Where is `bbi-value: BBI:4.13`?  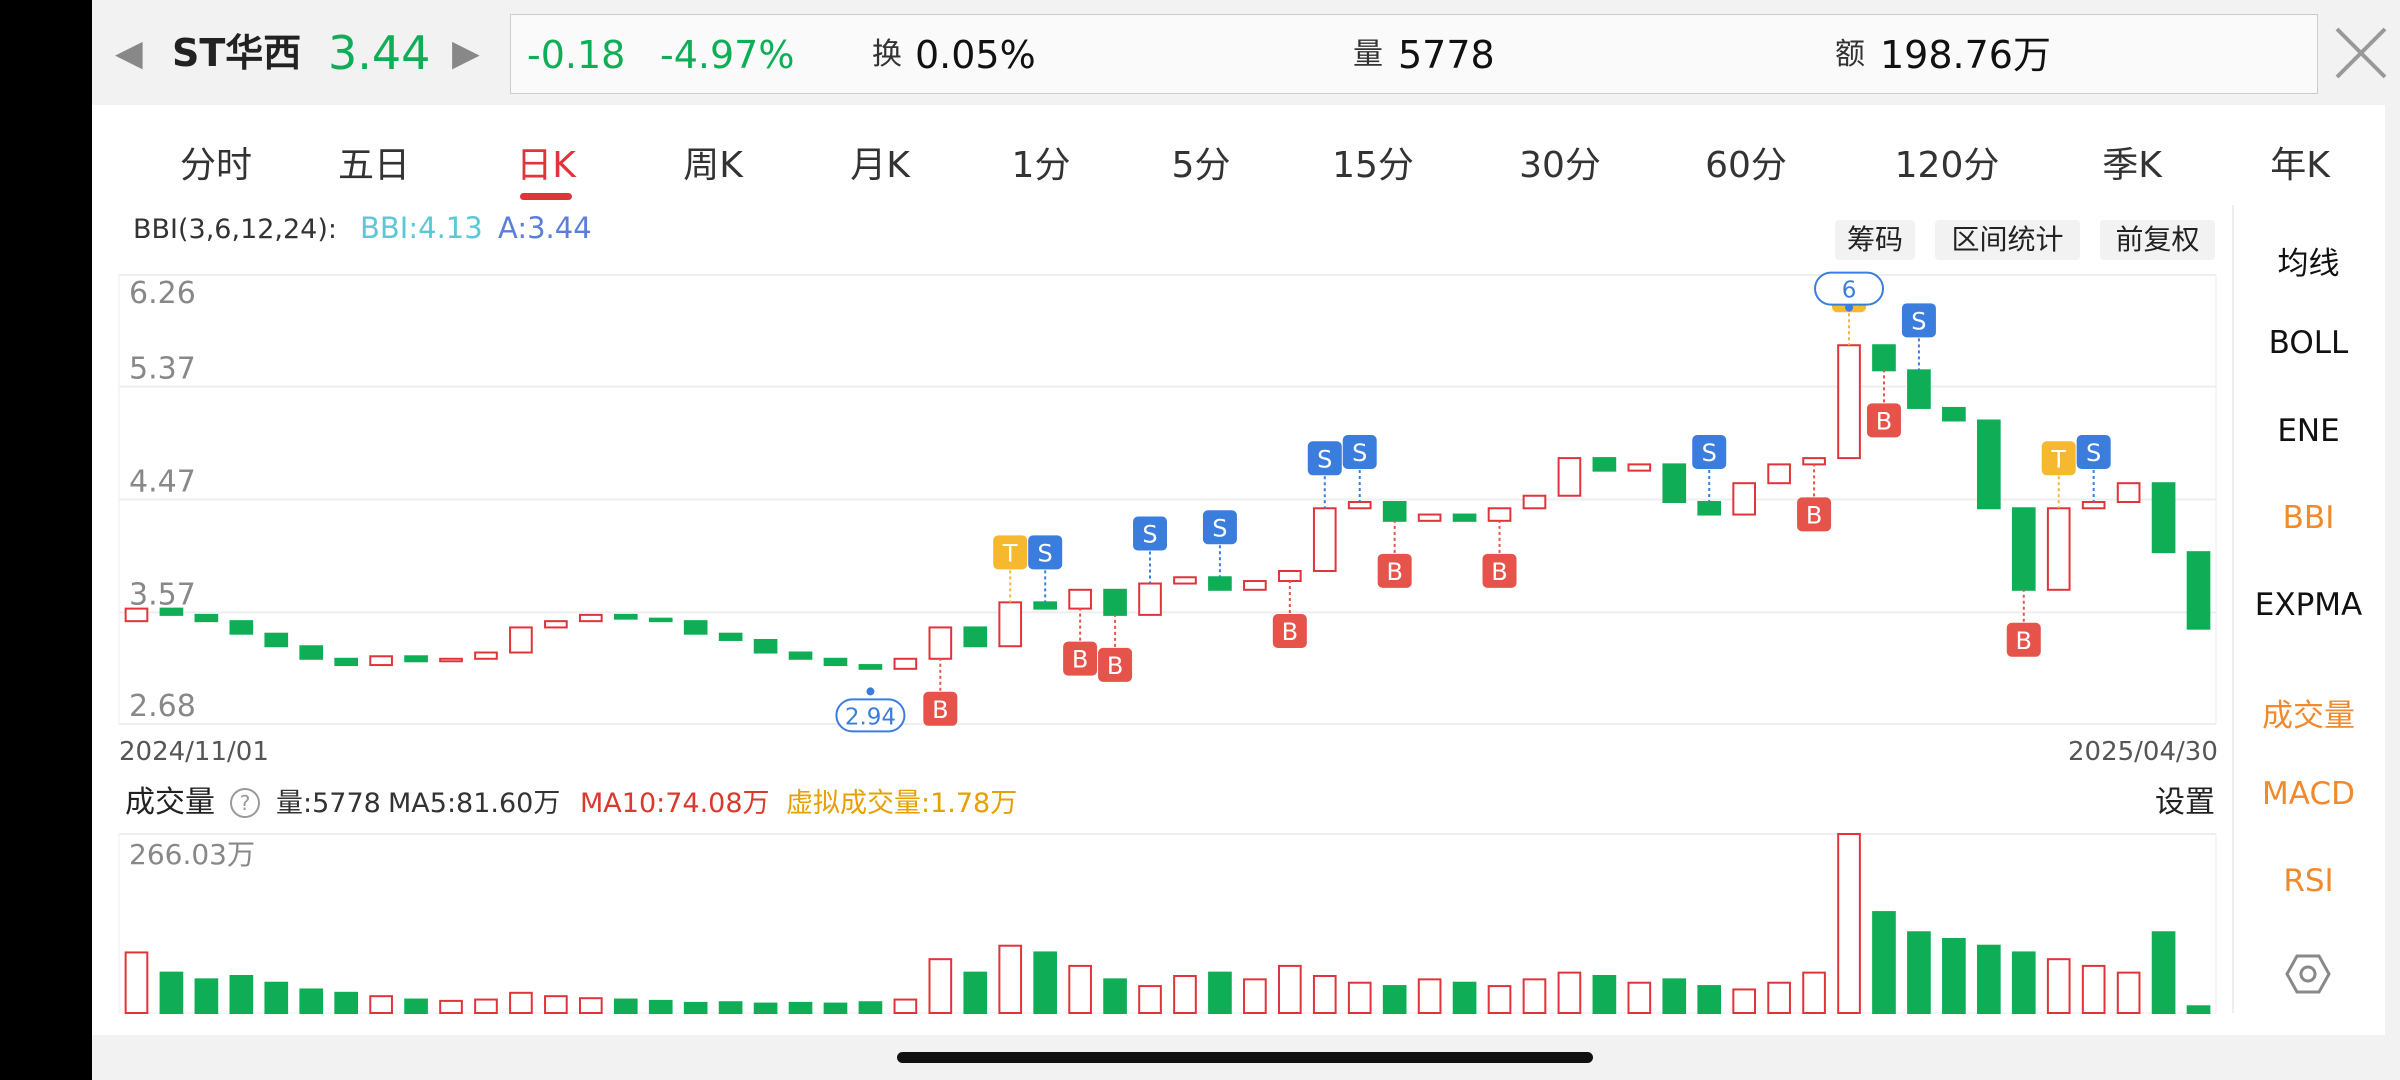
bbi-value: BBI:4.13 is located at coordinates (421, 228).